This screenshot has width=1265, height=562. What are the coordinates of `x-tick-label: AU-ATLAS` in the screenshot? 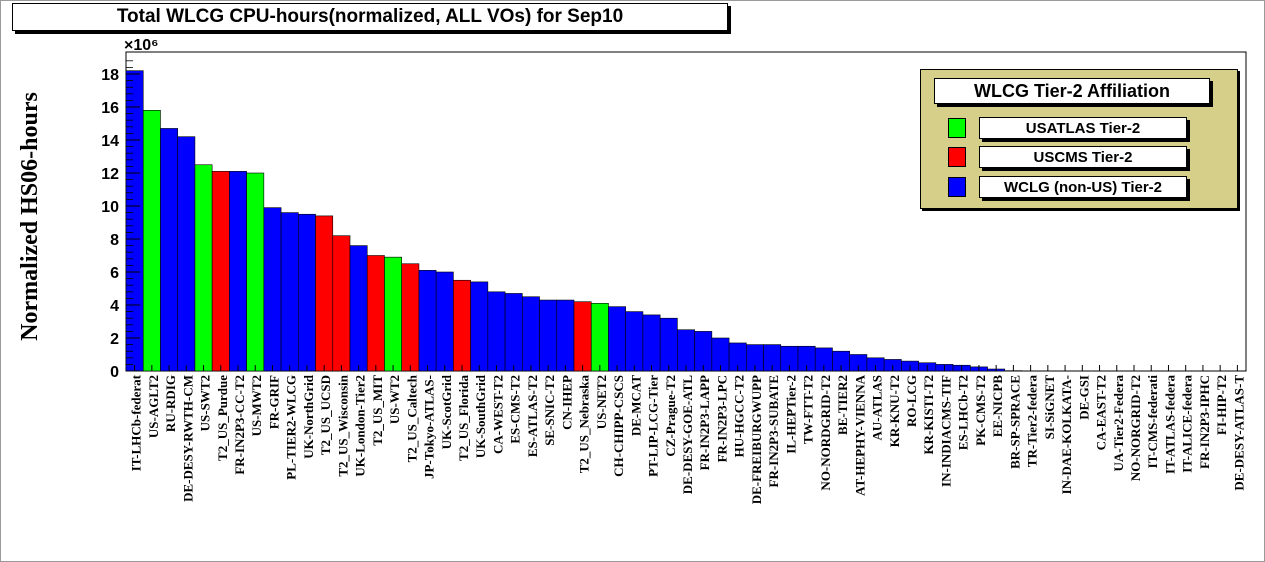 It's located at (877, 408).